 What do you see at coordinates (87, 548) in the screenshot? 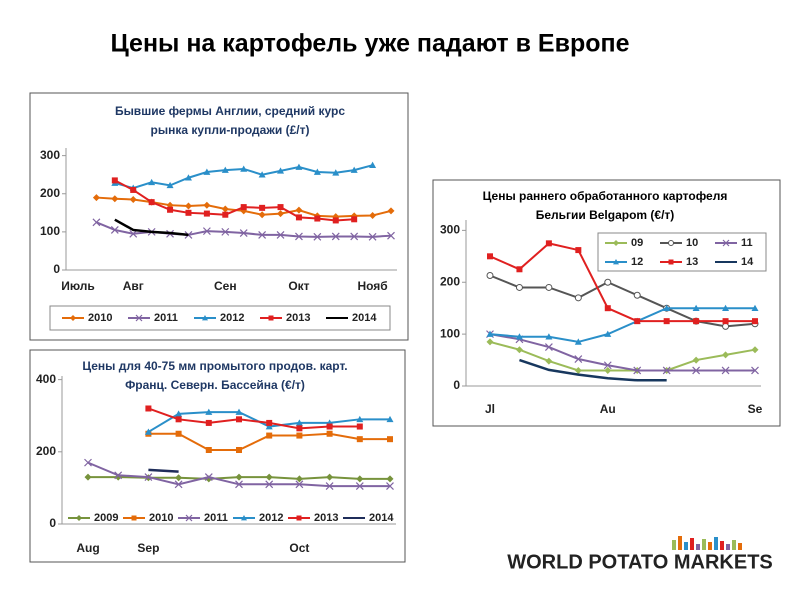
I see `x-tick-label: Aug` at bounding box center [87, 548].